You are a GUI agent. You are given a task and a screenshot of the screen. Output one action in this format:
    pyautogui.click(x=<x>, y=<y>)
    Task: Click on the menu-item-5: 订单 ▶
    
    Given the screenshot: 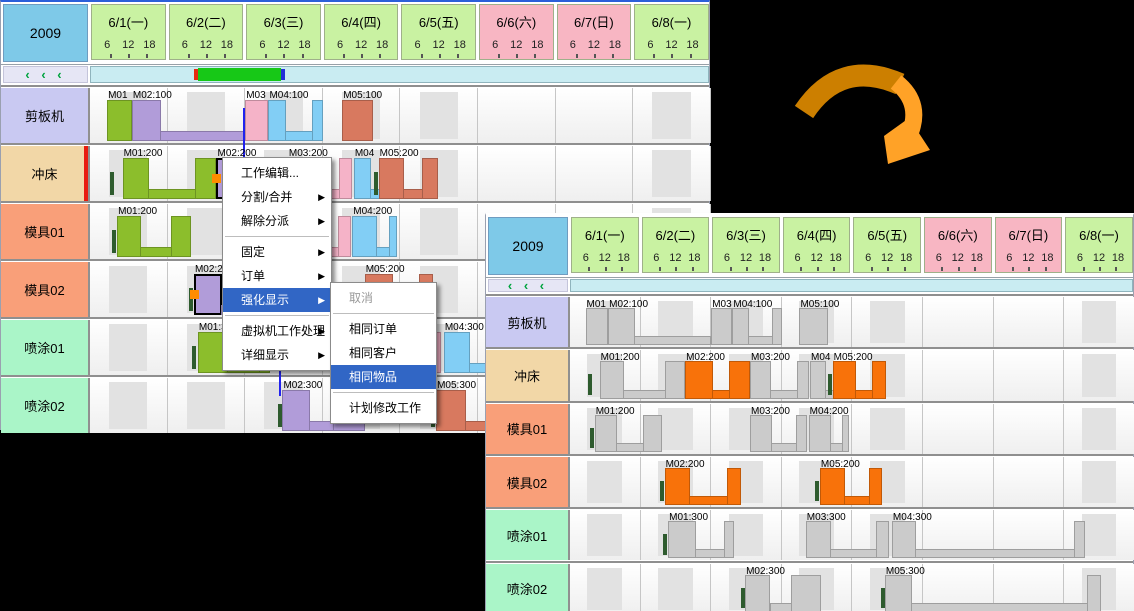 What is the action you would take?
    pyautogui.click(x=277, y=276)
    